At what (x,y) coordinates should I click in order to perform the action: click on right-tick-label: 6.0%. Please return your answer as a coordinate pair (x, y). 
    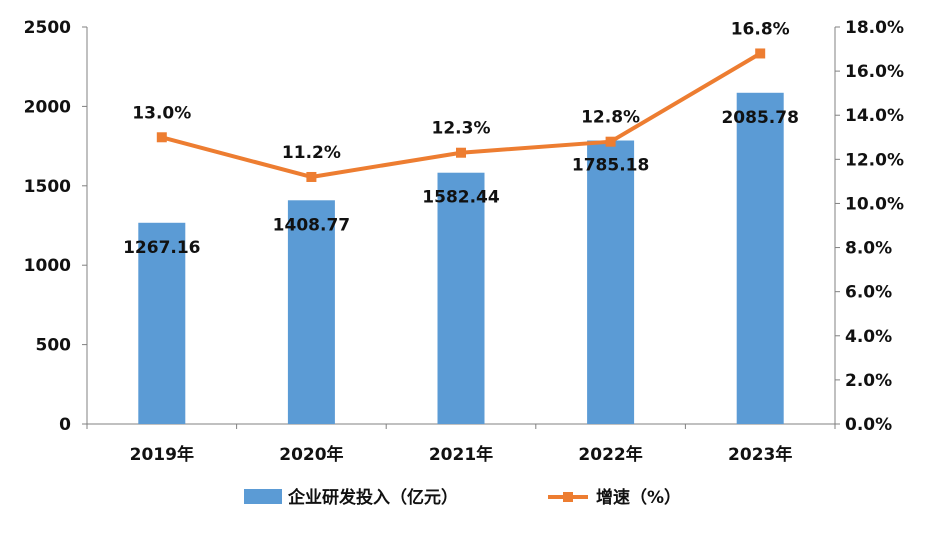
    Looking at the image, I should click on (868, 293).